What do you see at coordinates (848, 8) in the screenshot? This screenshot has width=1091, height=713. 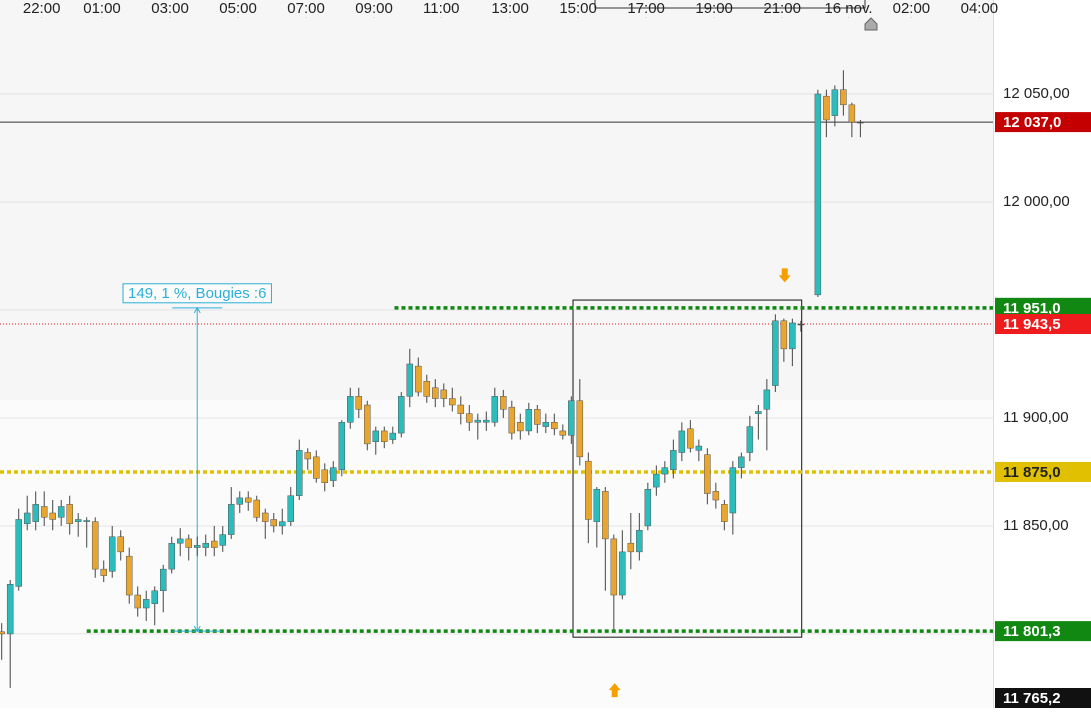 I see `x-tick-label: 16 nov.` at bounding box center [848, 8].